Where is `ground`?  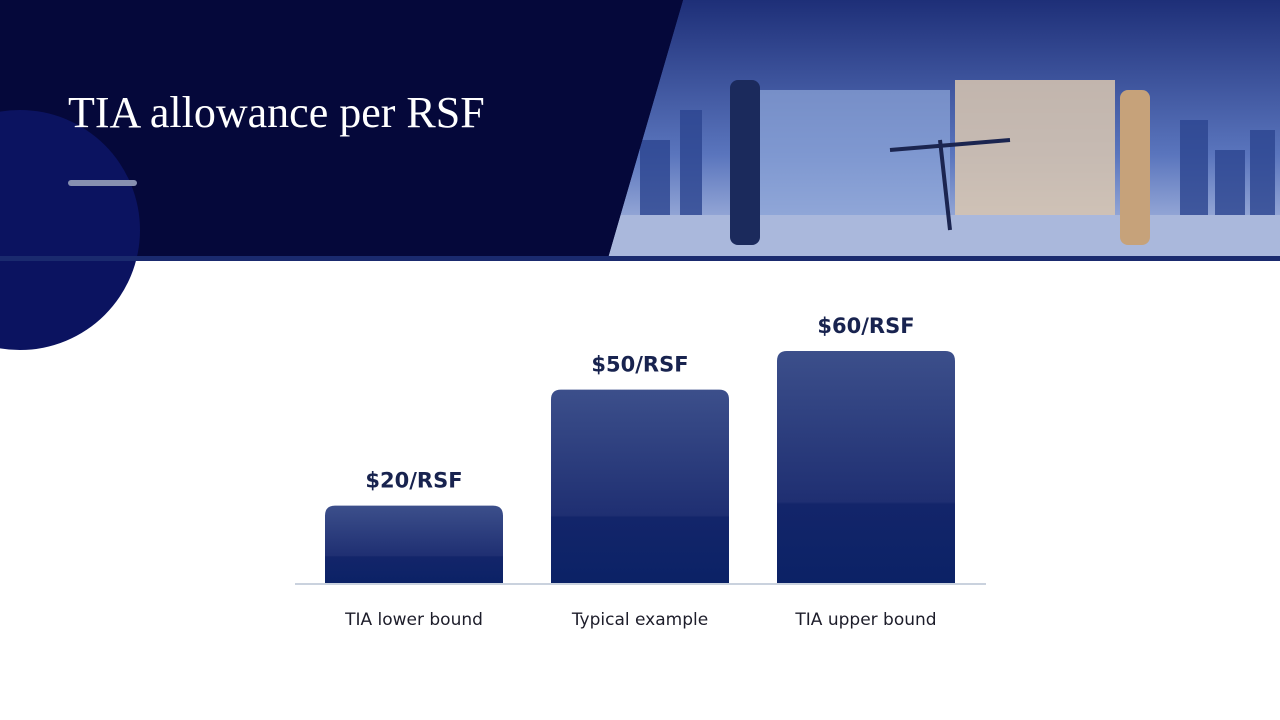
ground is located at coordinates (940, 236).